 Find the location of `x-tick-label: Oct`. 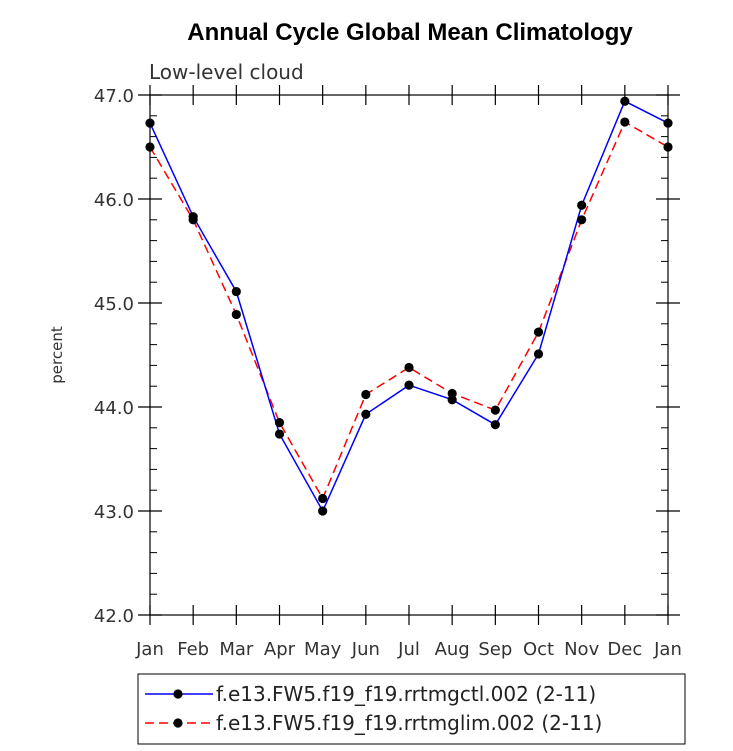

x-tick-label: Oct is located at coordinates (538, 649).